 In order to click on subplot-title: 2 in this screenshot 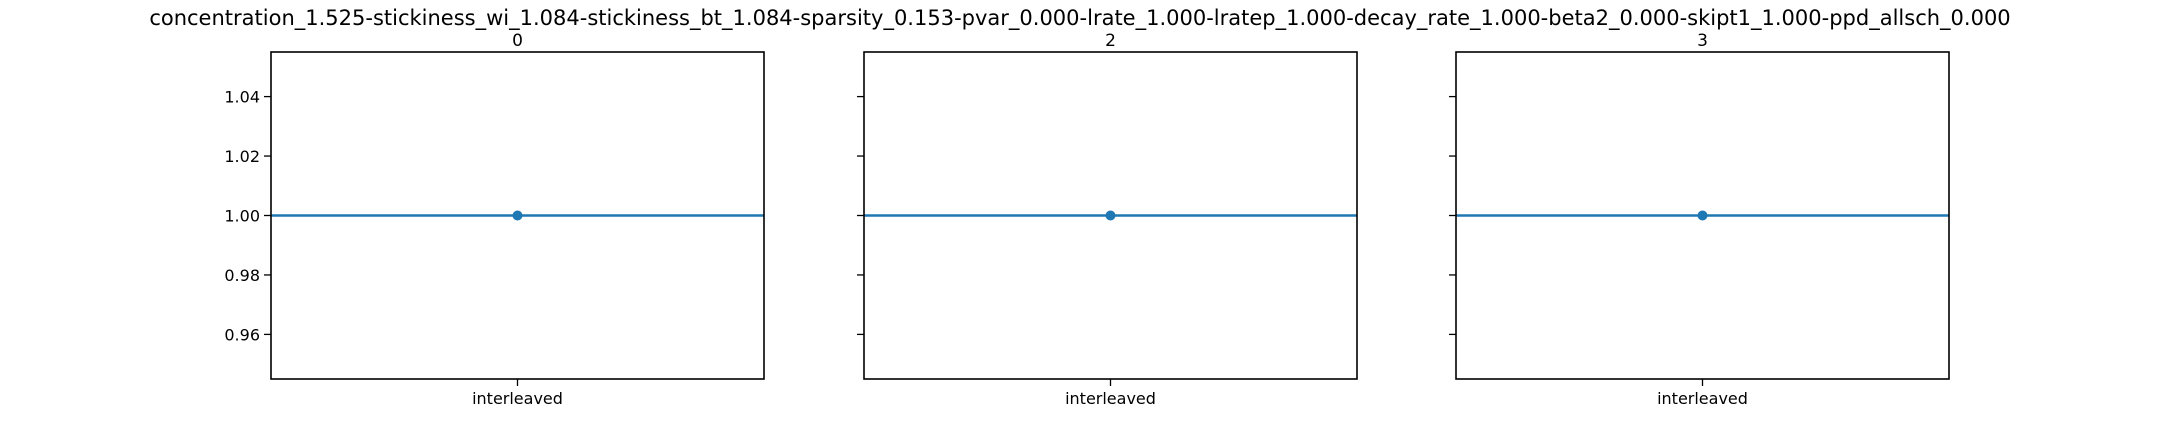, I will do `click(1110, 41)`.